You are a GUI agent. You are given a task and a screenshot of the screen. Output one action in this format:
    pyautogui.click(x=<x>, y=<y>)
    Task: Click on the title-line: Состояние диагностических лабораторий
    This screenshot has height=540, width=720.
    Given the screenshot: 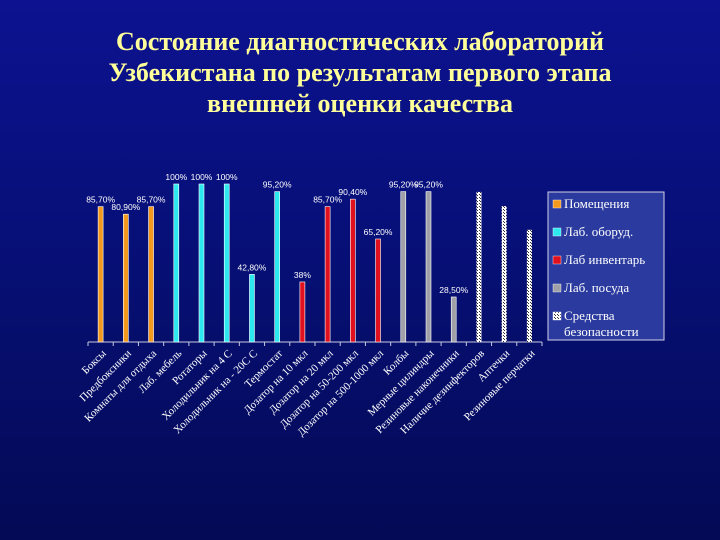 What is the action you would take?
    pyautogui.click(x=360, y=41)
    